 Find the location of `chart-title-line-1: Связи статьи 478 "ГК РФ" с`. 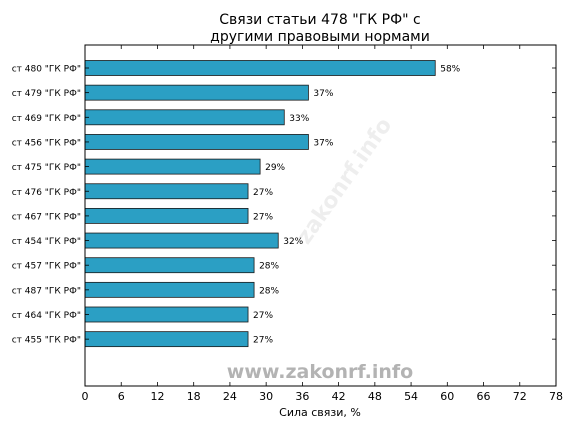

chart-title-line-1: Связи статьи 478 "ГК РФ" с is located at coordinates (319, 20).